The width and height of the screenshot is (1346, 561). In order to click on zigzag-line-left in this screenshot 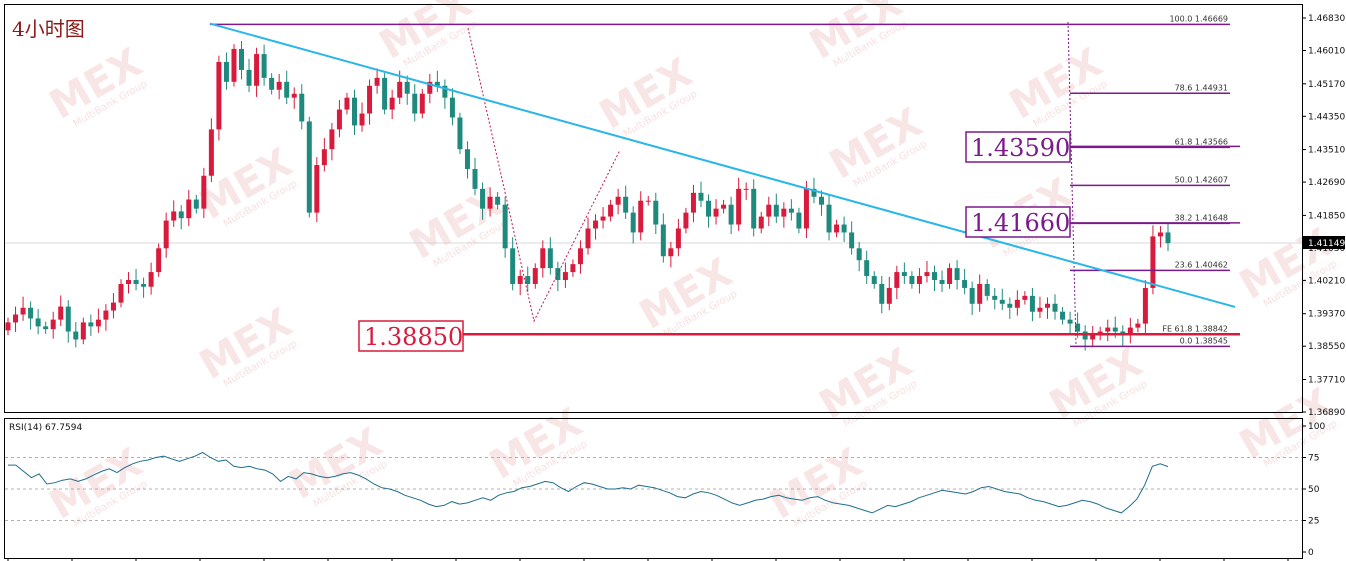, I will do `click(544, 175)`.